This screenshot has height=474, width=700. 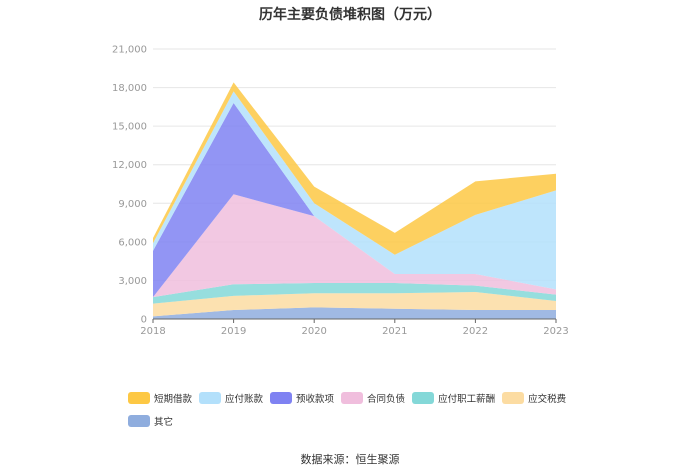 I want to click on legend-item: 应交税费, so click(x=534, y=398).